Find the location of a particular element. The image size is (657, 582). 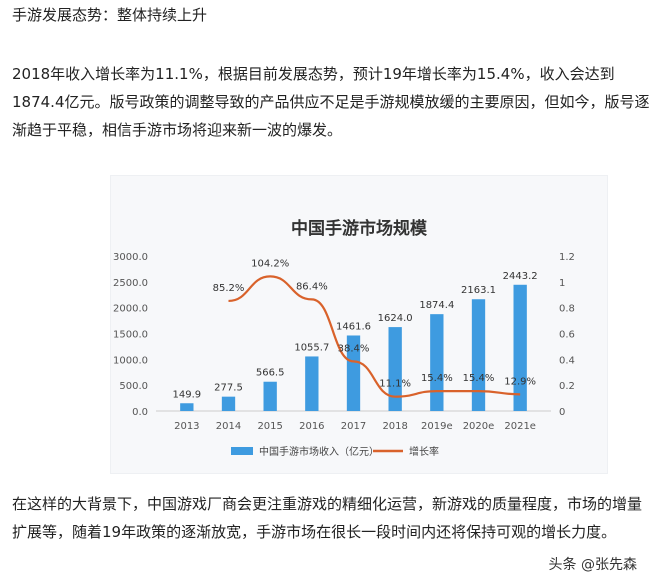

y-tick-label: 3000.0 is located at coordinates (130, 257).